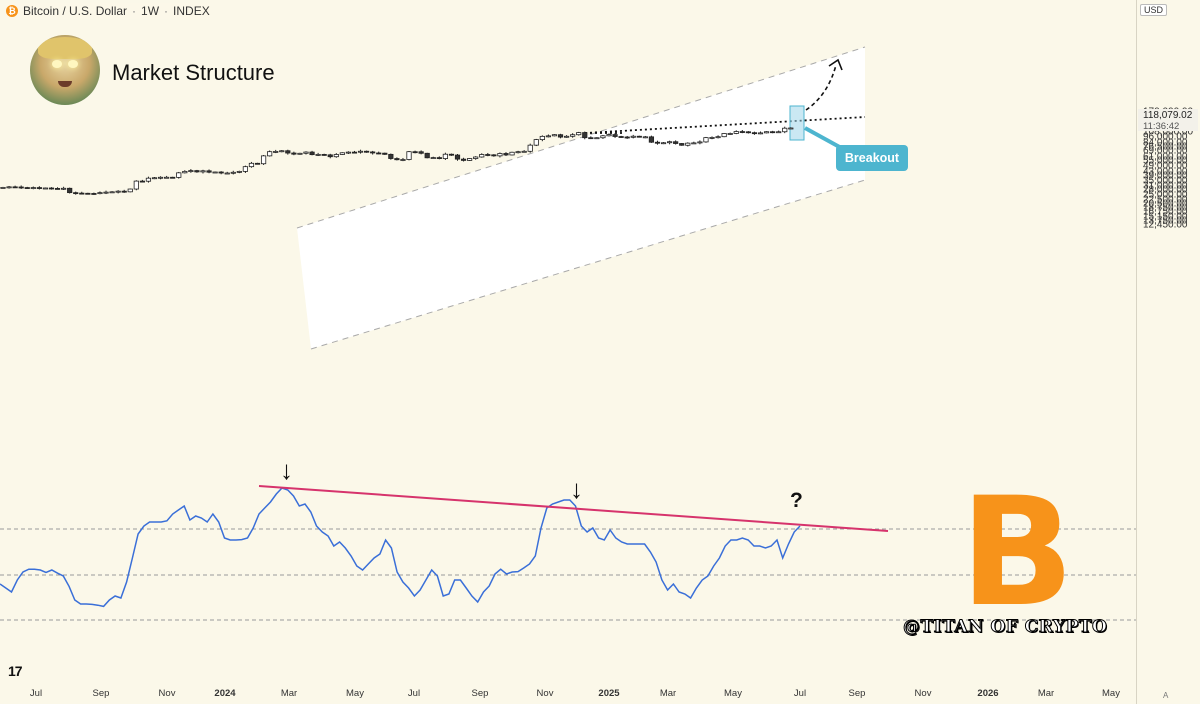  I want to click on tradingview-logo-icon: 17, so click(15, 671).